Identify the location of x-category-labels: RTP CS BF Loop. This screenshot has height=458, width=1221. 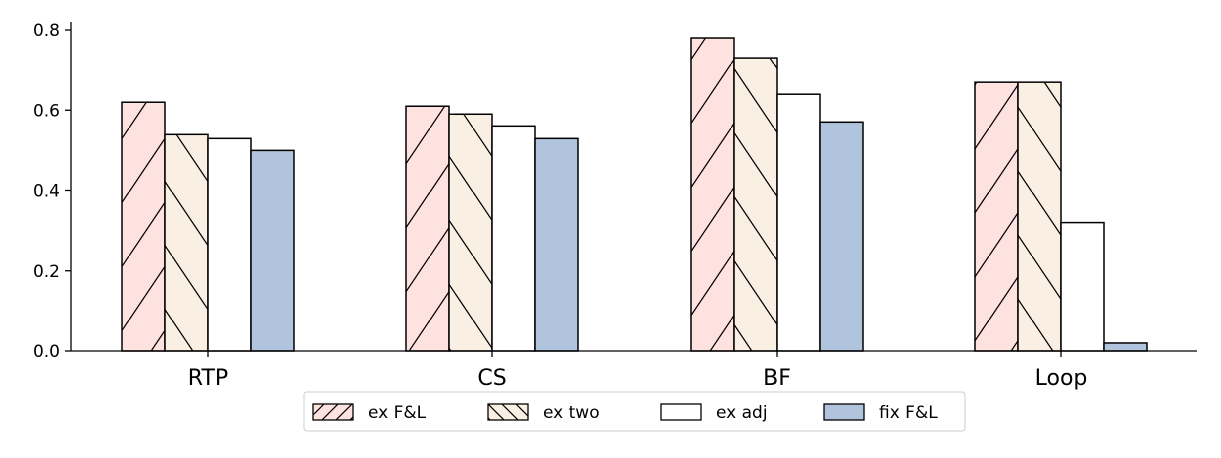
(638, 371).